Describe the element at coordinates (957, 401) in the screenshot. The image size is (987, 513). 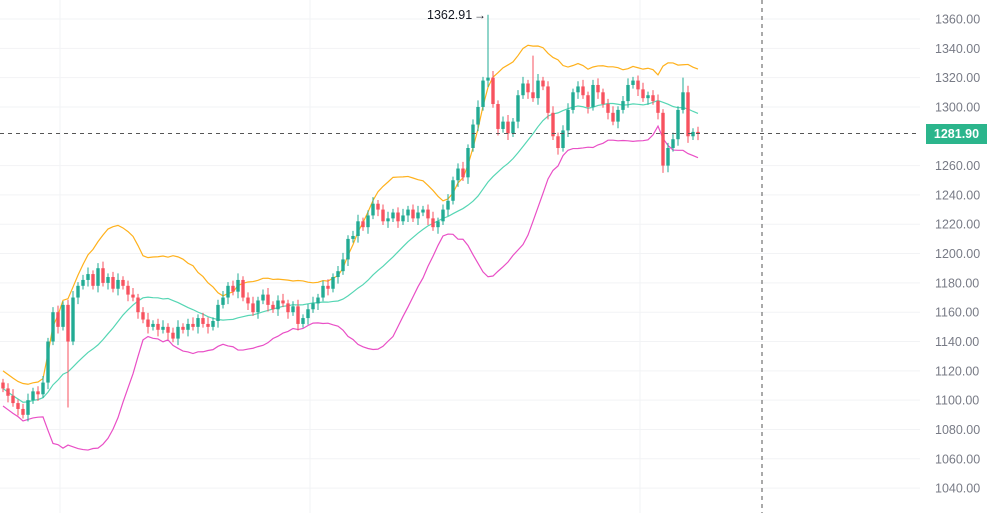
I see `y-tick-label: 1100.00` at that location.